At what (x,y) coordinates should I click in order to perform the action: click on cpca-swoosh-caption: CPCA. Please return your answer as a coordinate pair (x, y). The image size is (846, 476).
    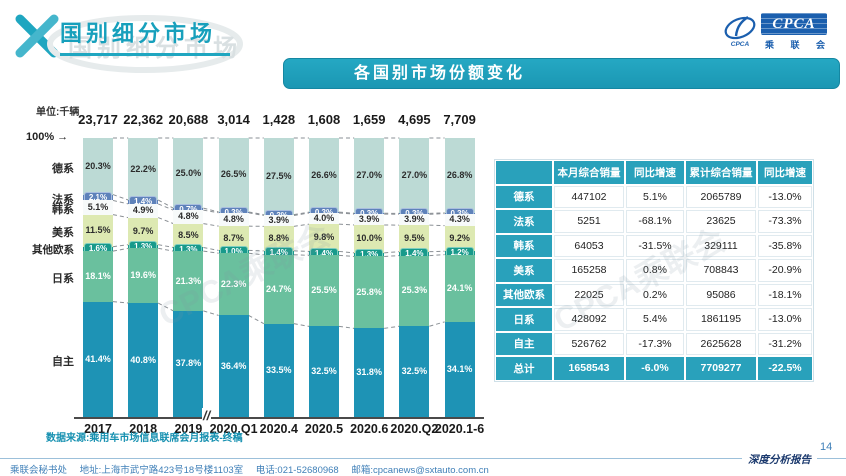
    Looking at the image, I should click on (740, 44).